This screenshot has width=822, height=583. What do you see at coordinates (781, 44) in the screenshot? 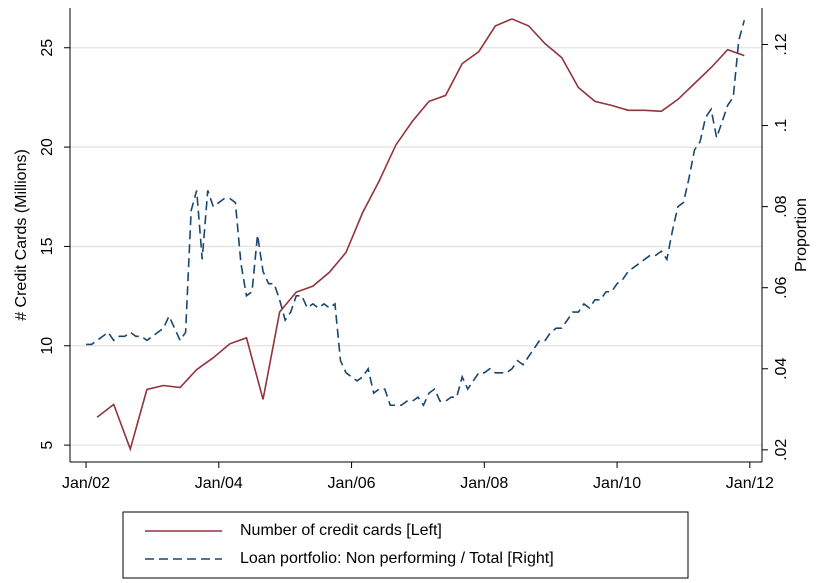
I see `y2-tick-label: .12` at bounding box center [781, 44].